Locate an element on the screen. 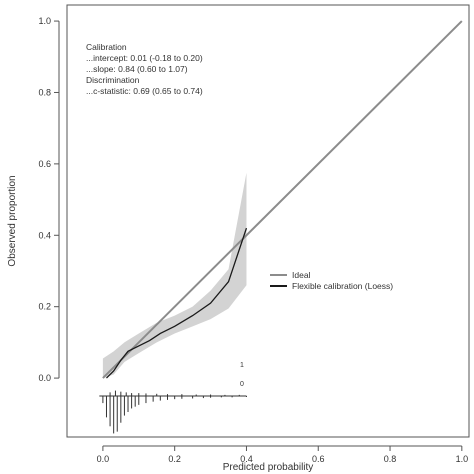 This screenshot has width=474, height=474. rug-label-events: 1 is located at coordinates (242, 365).